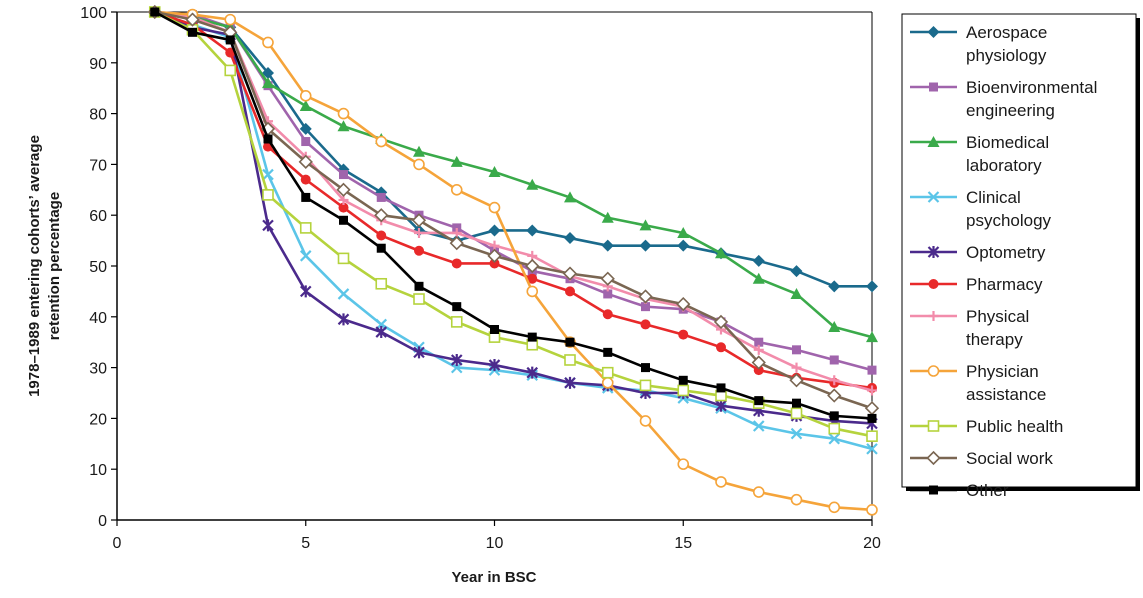 The height and width of the screenshot is (598, 1143). I want to click on legend-label: psychology, so click(1009, 220).